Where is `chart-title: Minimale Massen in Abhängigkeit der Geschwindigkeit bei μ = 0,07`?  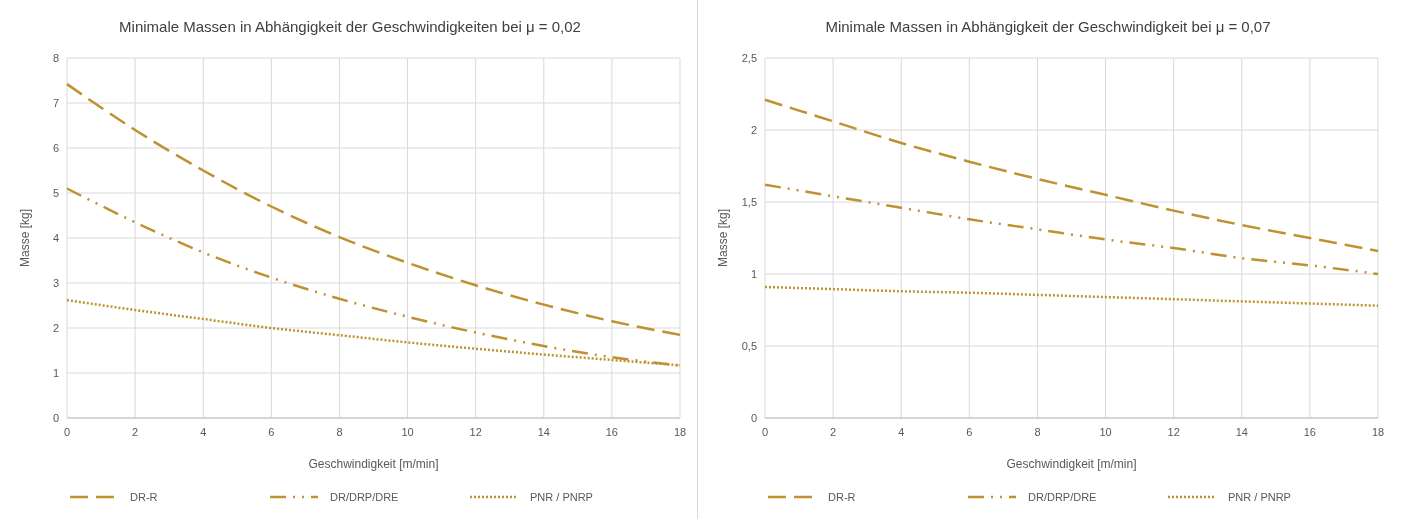 chart-title: Minimale Massen in Abhängigkeit der Geschwindigkeit bei μ = 0,07 is located at coordinates (1048, 26).